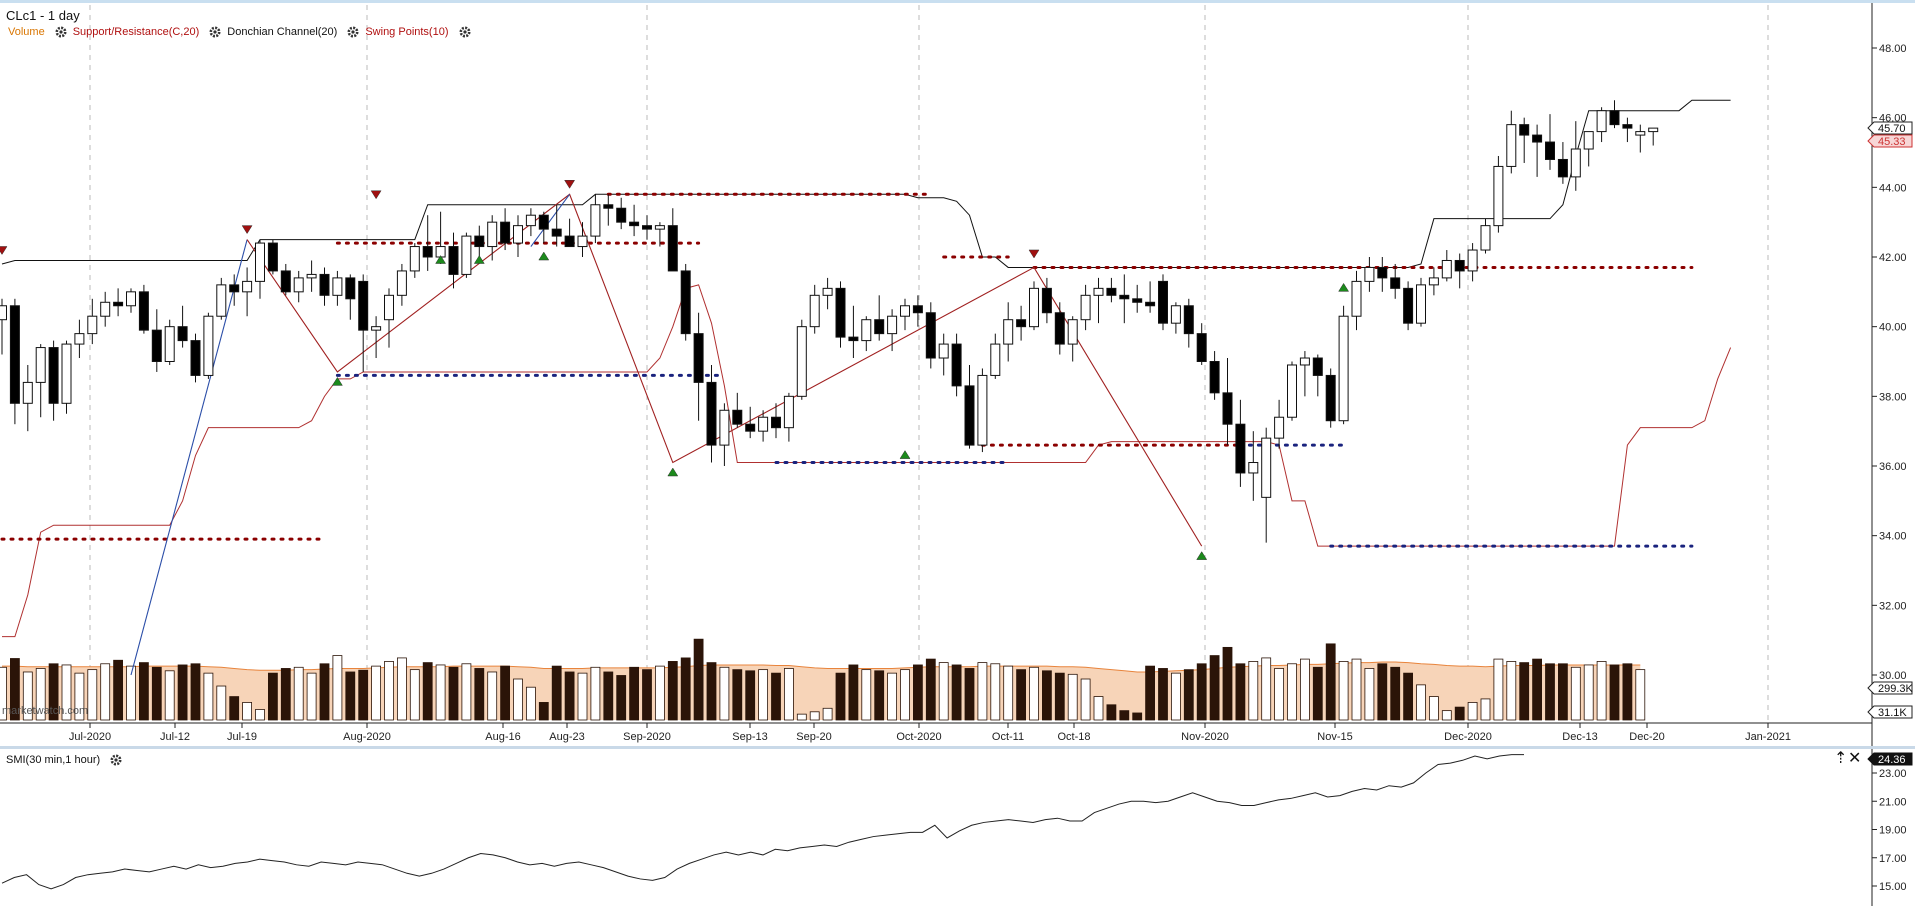  What do you see at coordinates (282, 32) in the screenshot?
I see `indicator-donchian-label: Donchian Channel(20)` at bounding box center [282, 32].